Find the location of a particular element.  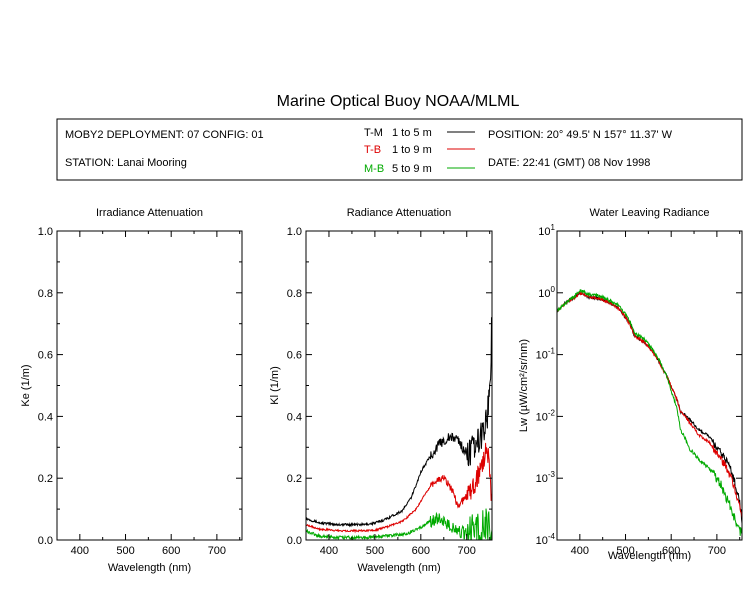

y-tick-label: 10⁰ is located at coordinates (546, 292).